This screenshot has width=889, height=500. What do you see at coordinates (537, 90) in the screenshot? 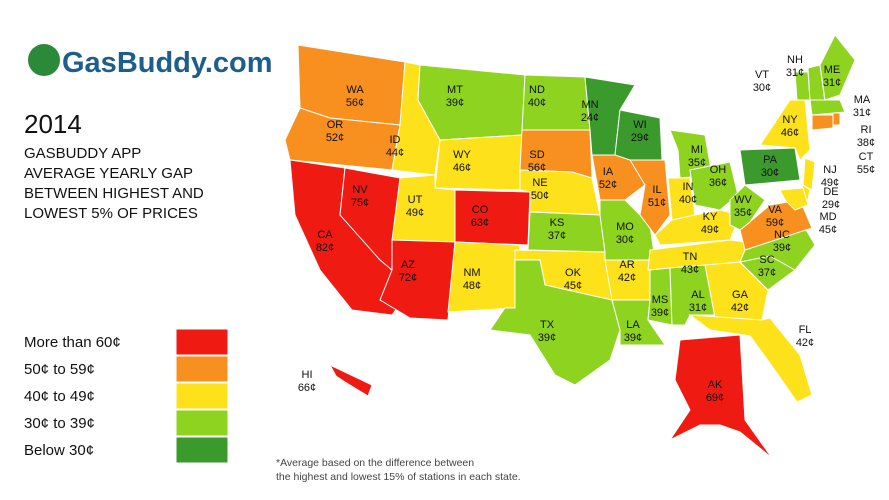
I see `state-abbr: ND` at bounding box center [537, 90].